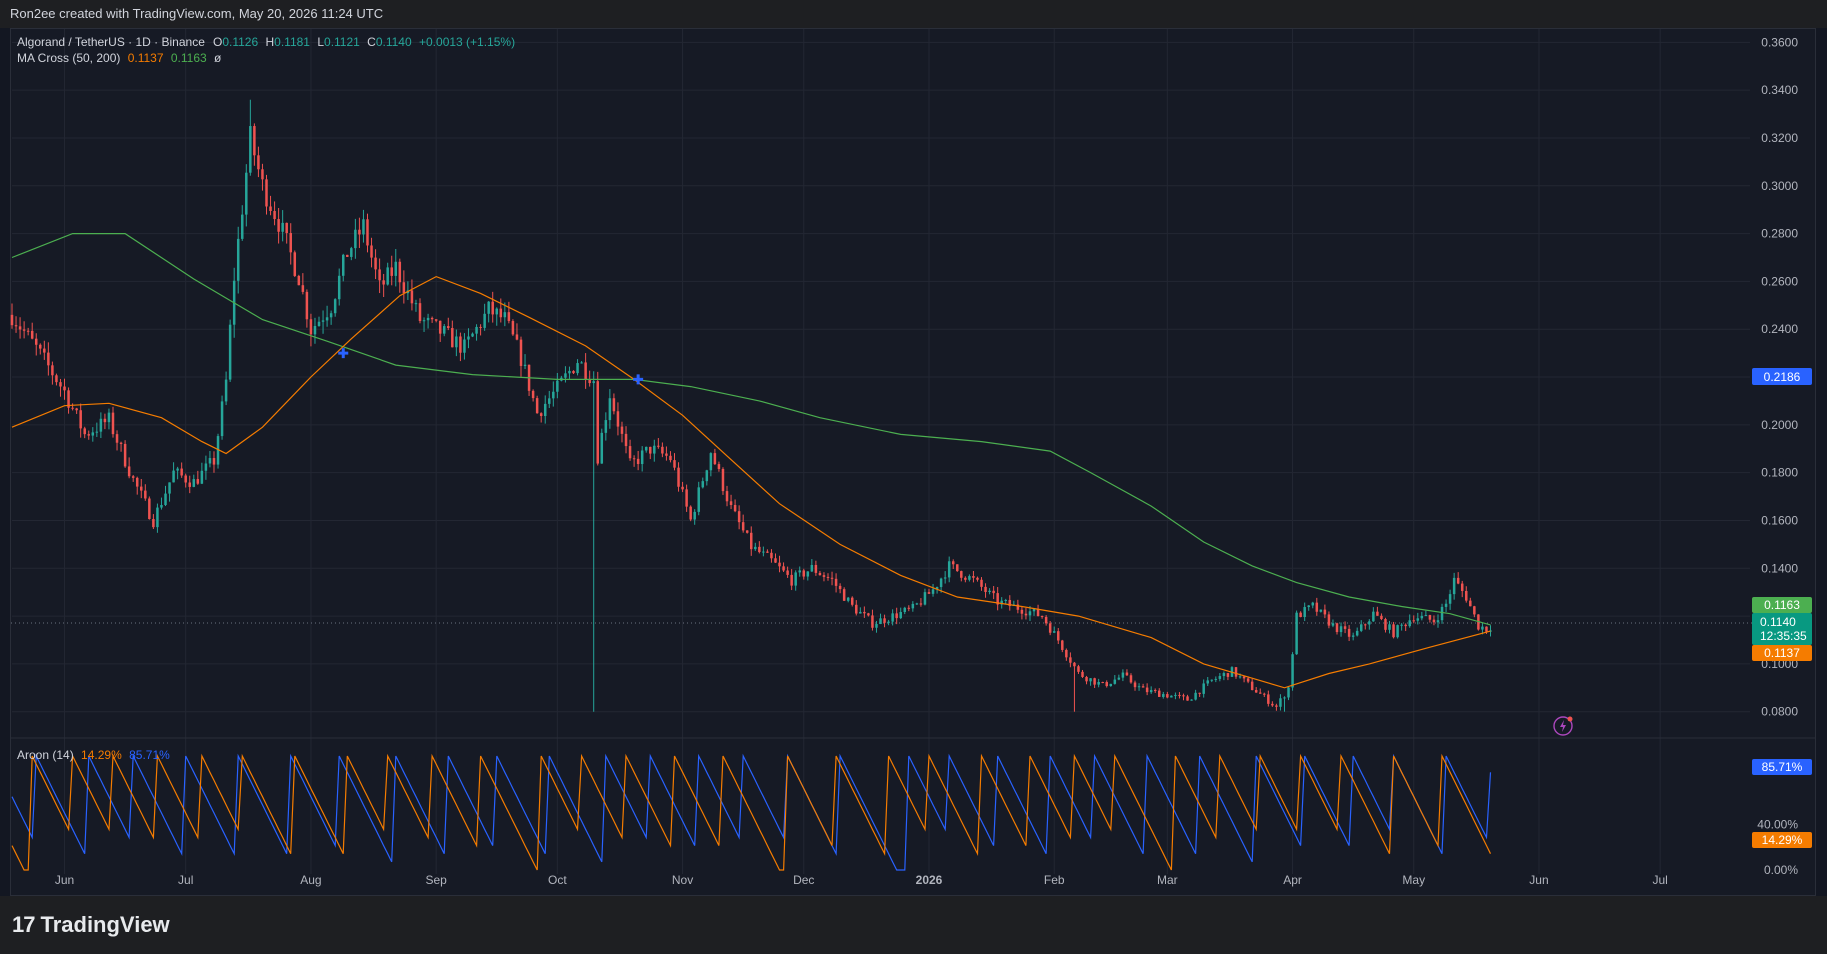 This screenshot has height=954, width=1827. I want to click on cross-level-text: 0.2186, so click(1782, 377).